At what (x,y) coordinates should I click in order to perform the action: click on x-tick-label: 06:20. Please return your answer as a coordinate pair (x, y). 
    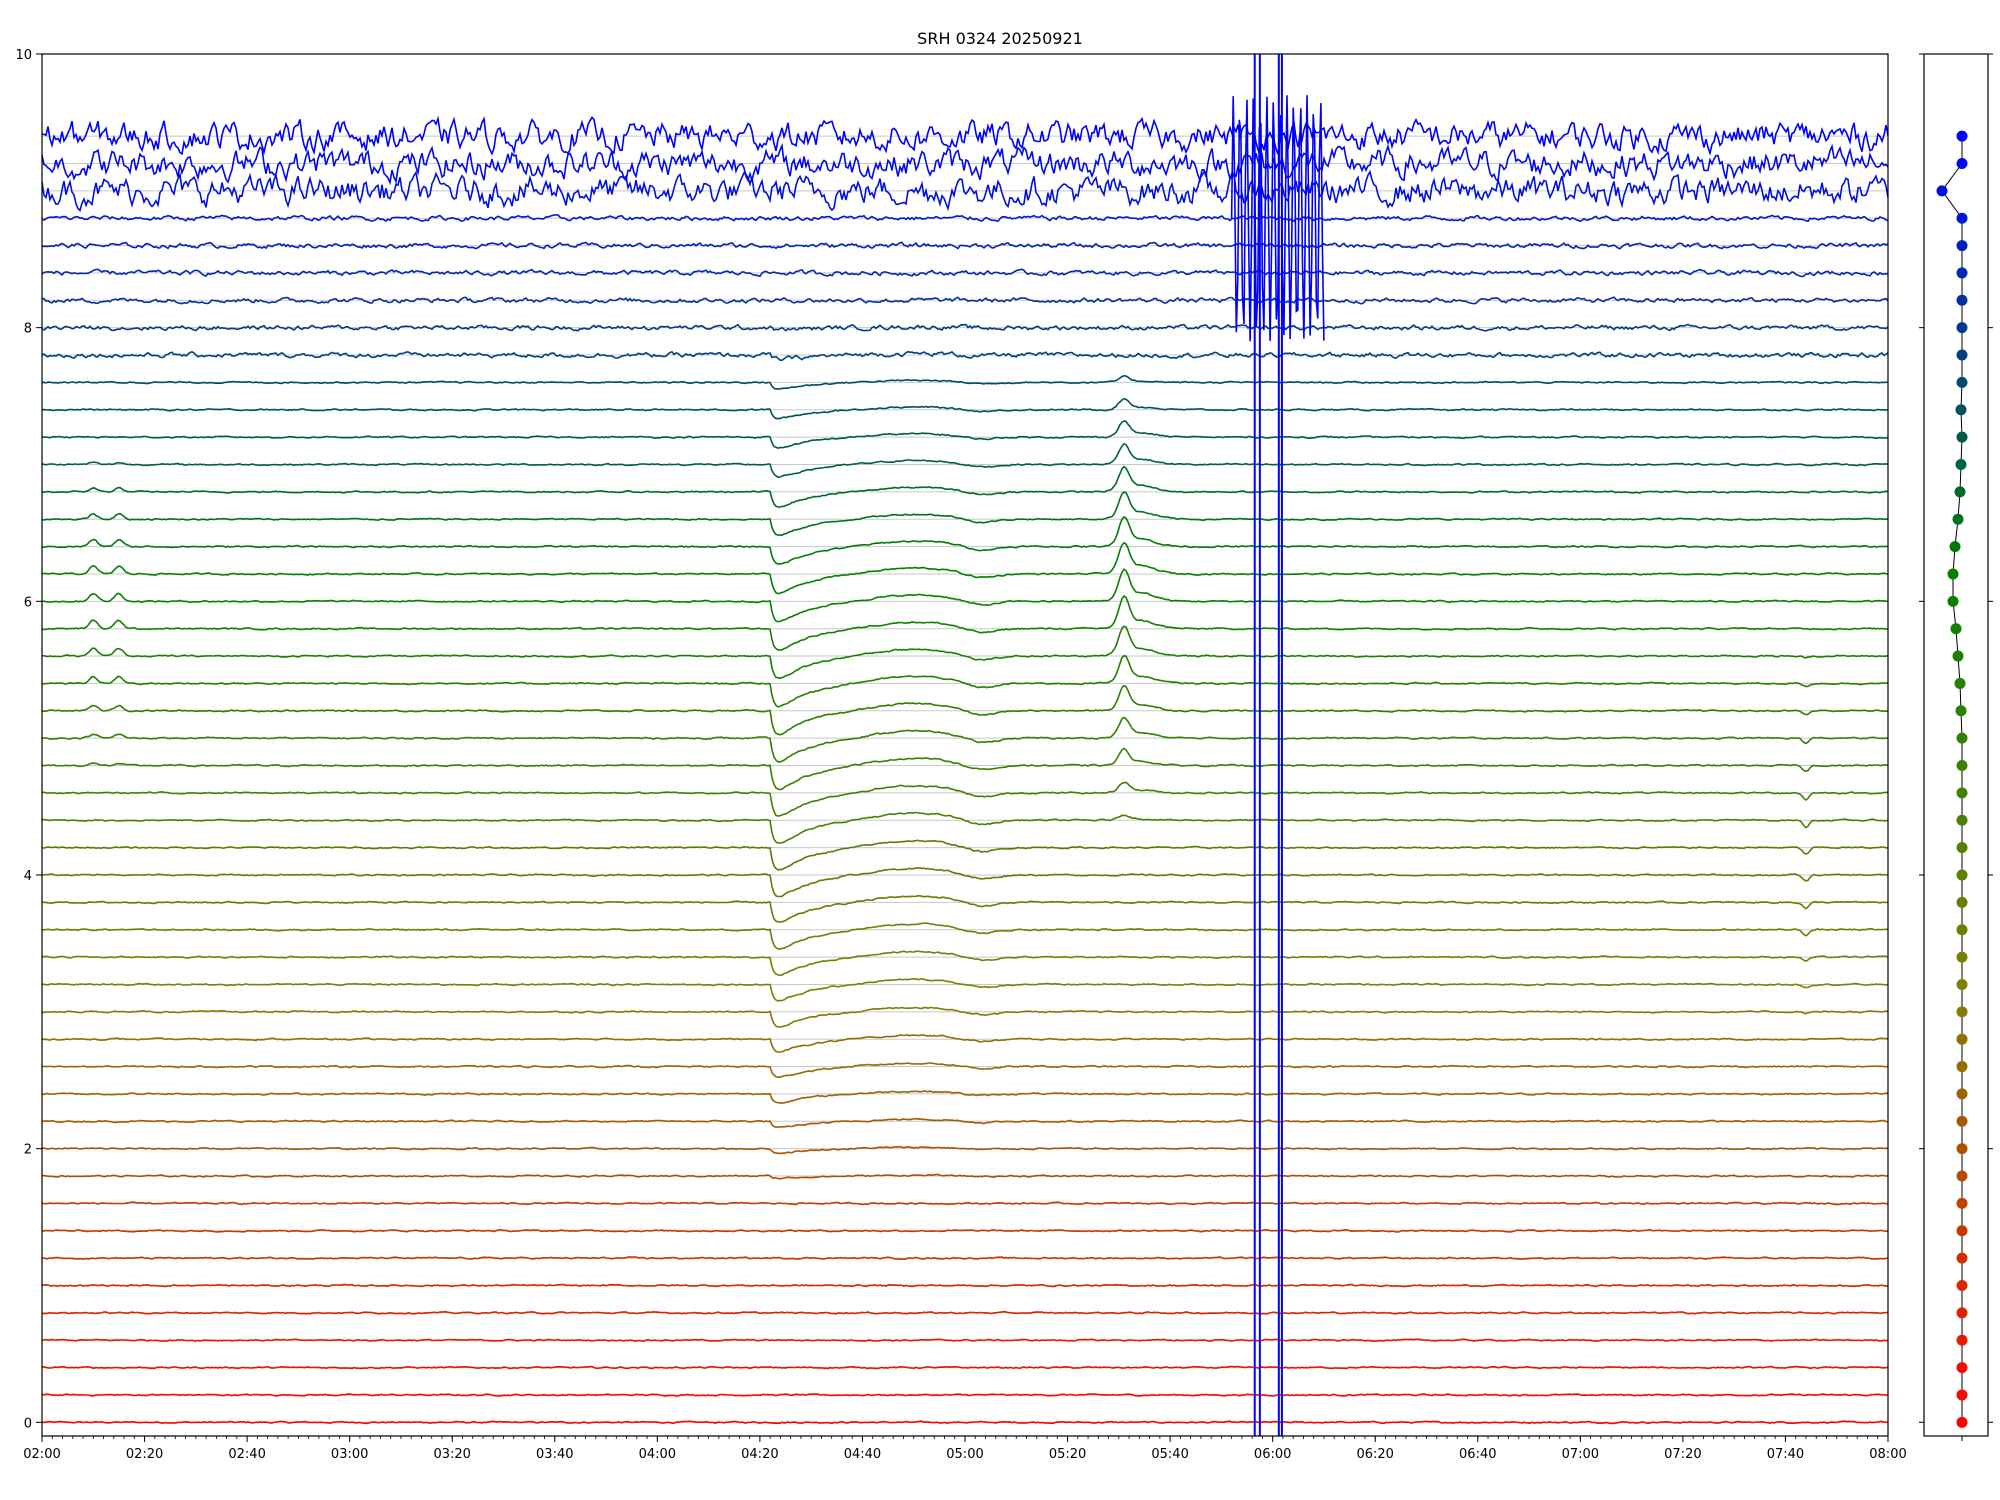
    Looking at the image, I should click on (1374, 1454).